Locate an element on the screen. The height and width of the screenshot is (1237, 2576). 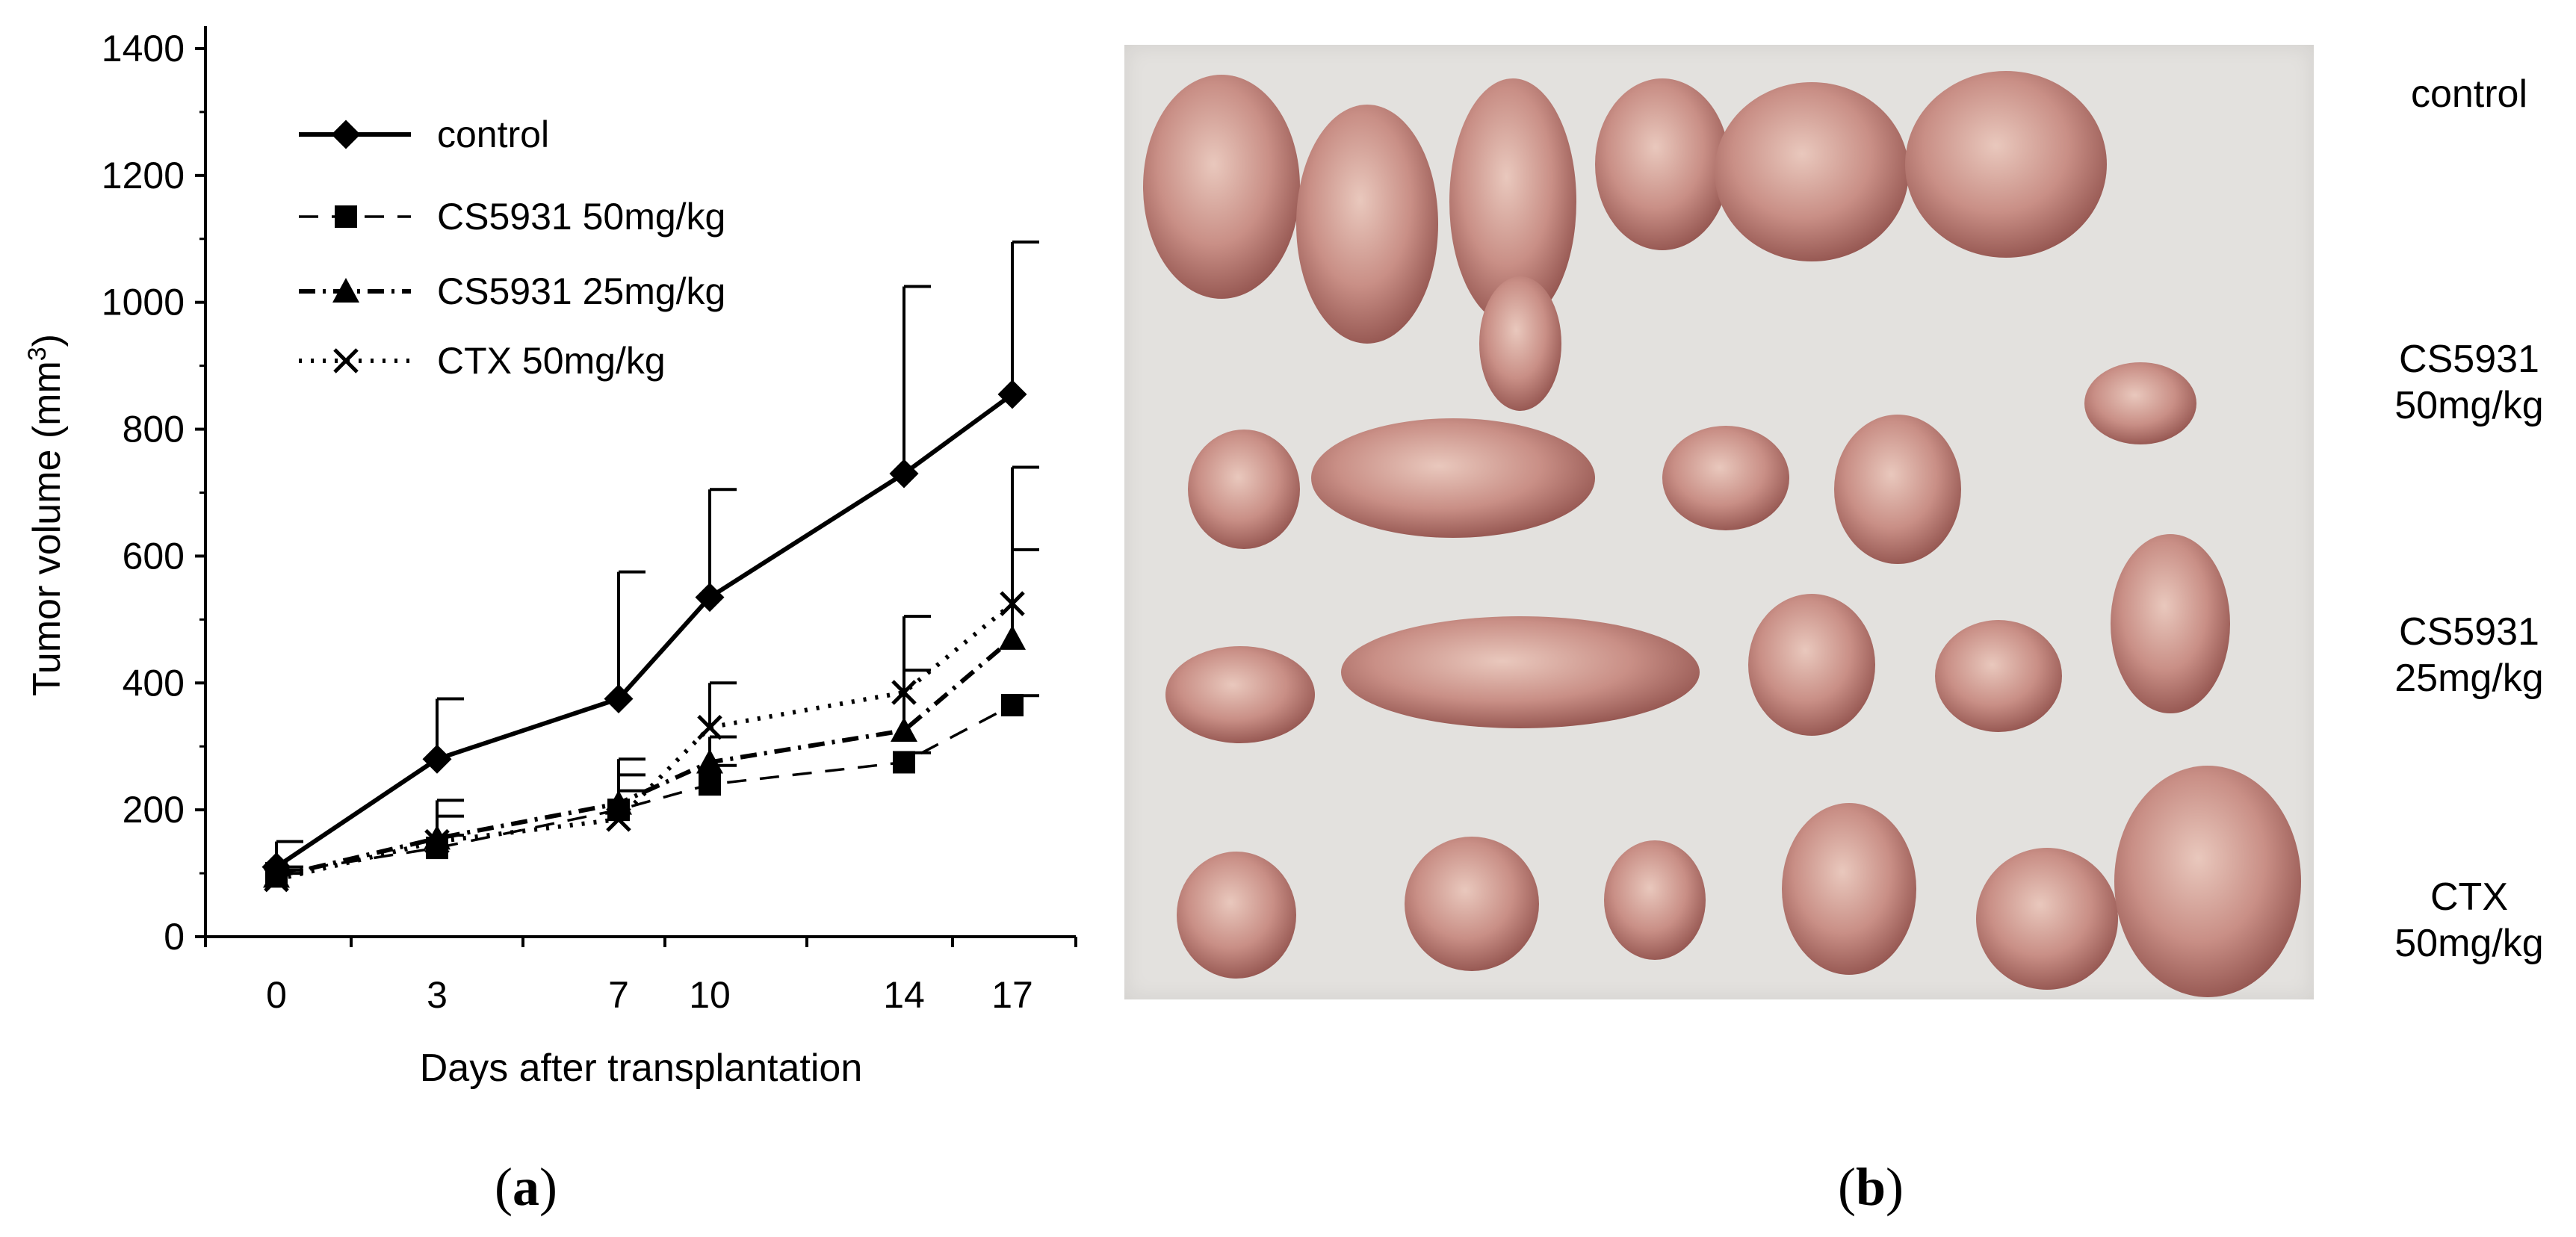
series-lines is located at coordinates (644, 637).